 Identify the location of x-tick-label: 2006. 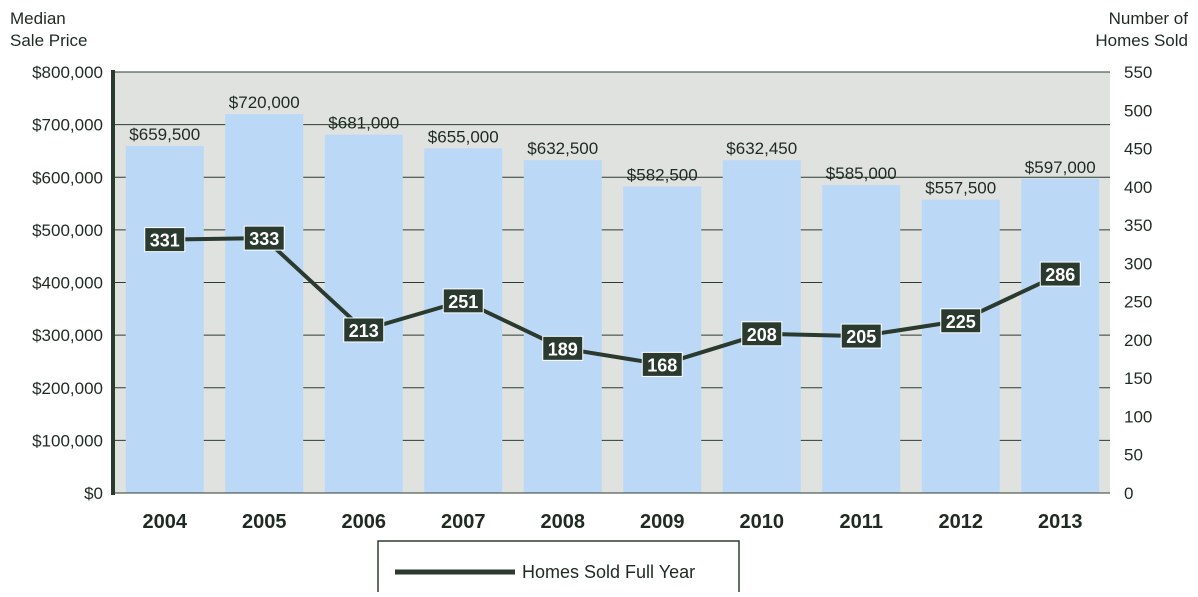
(364, 522).